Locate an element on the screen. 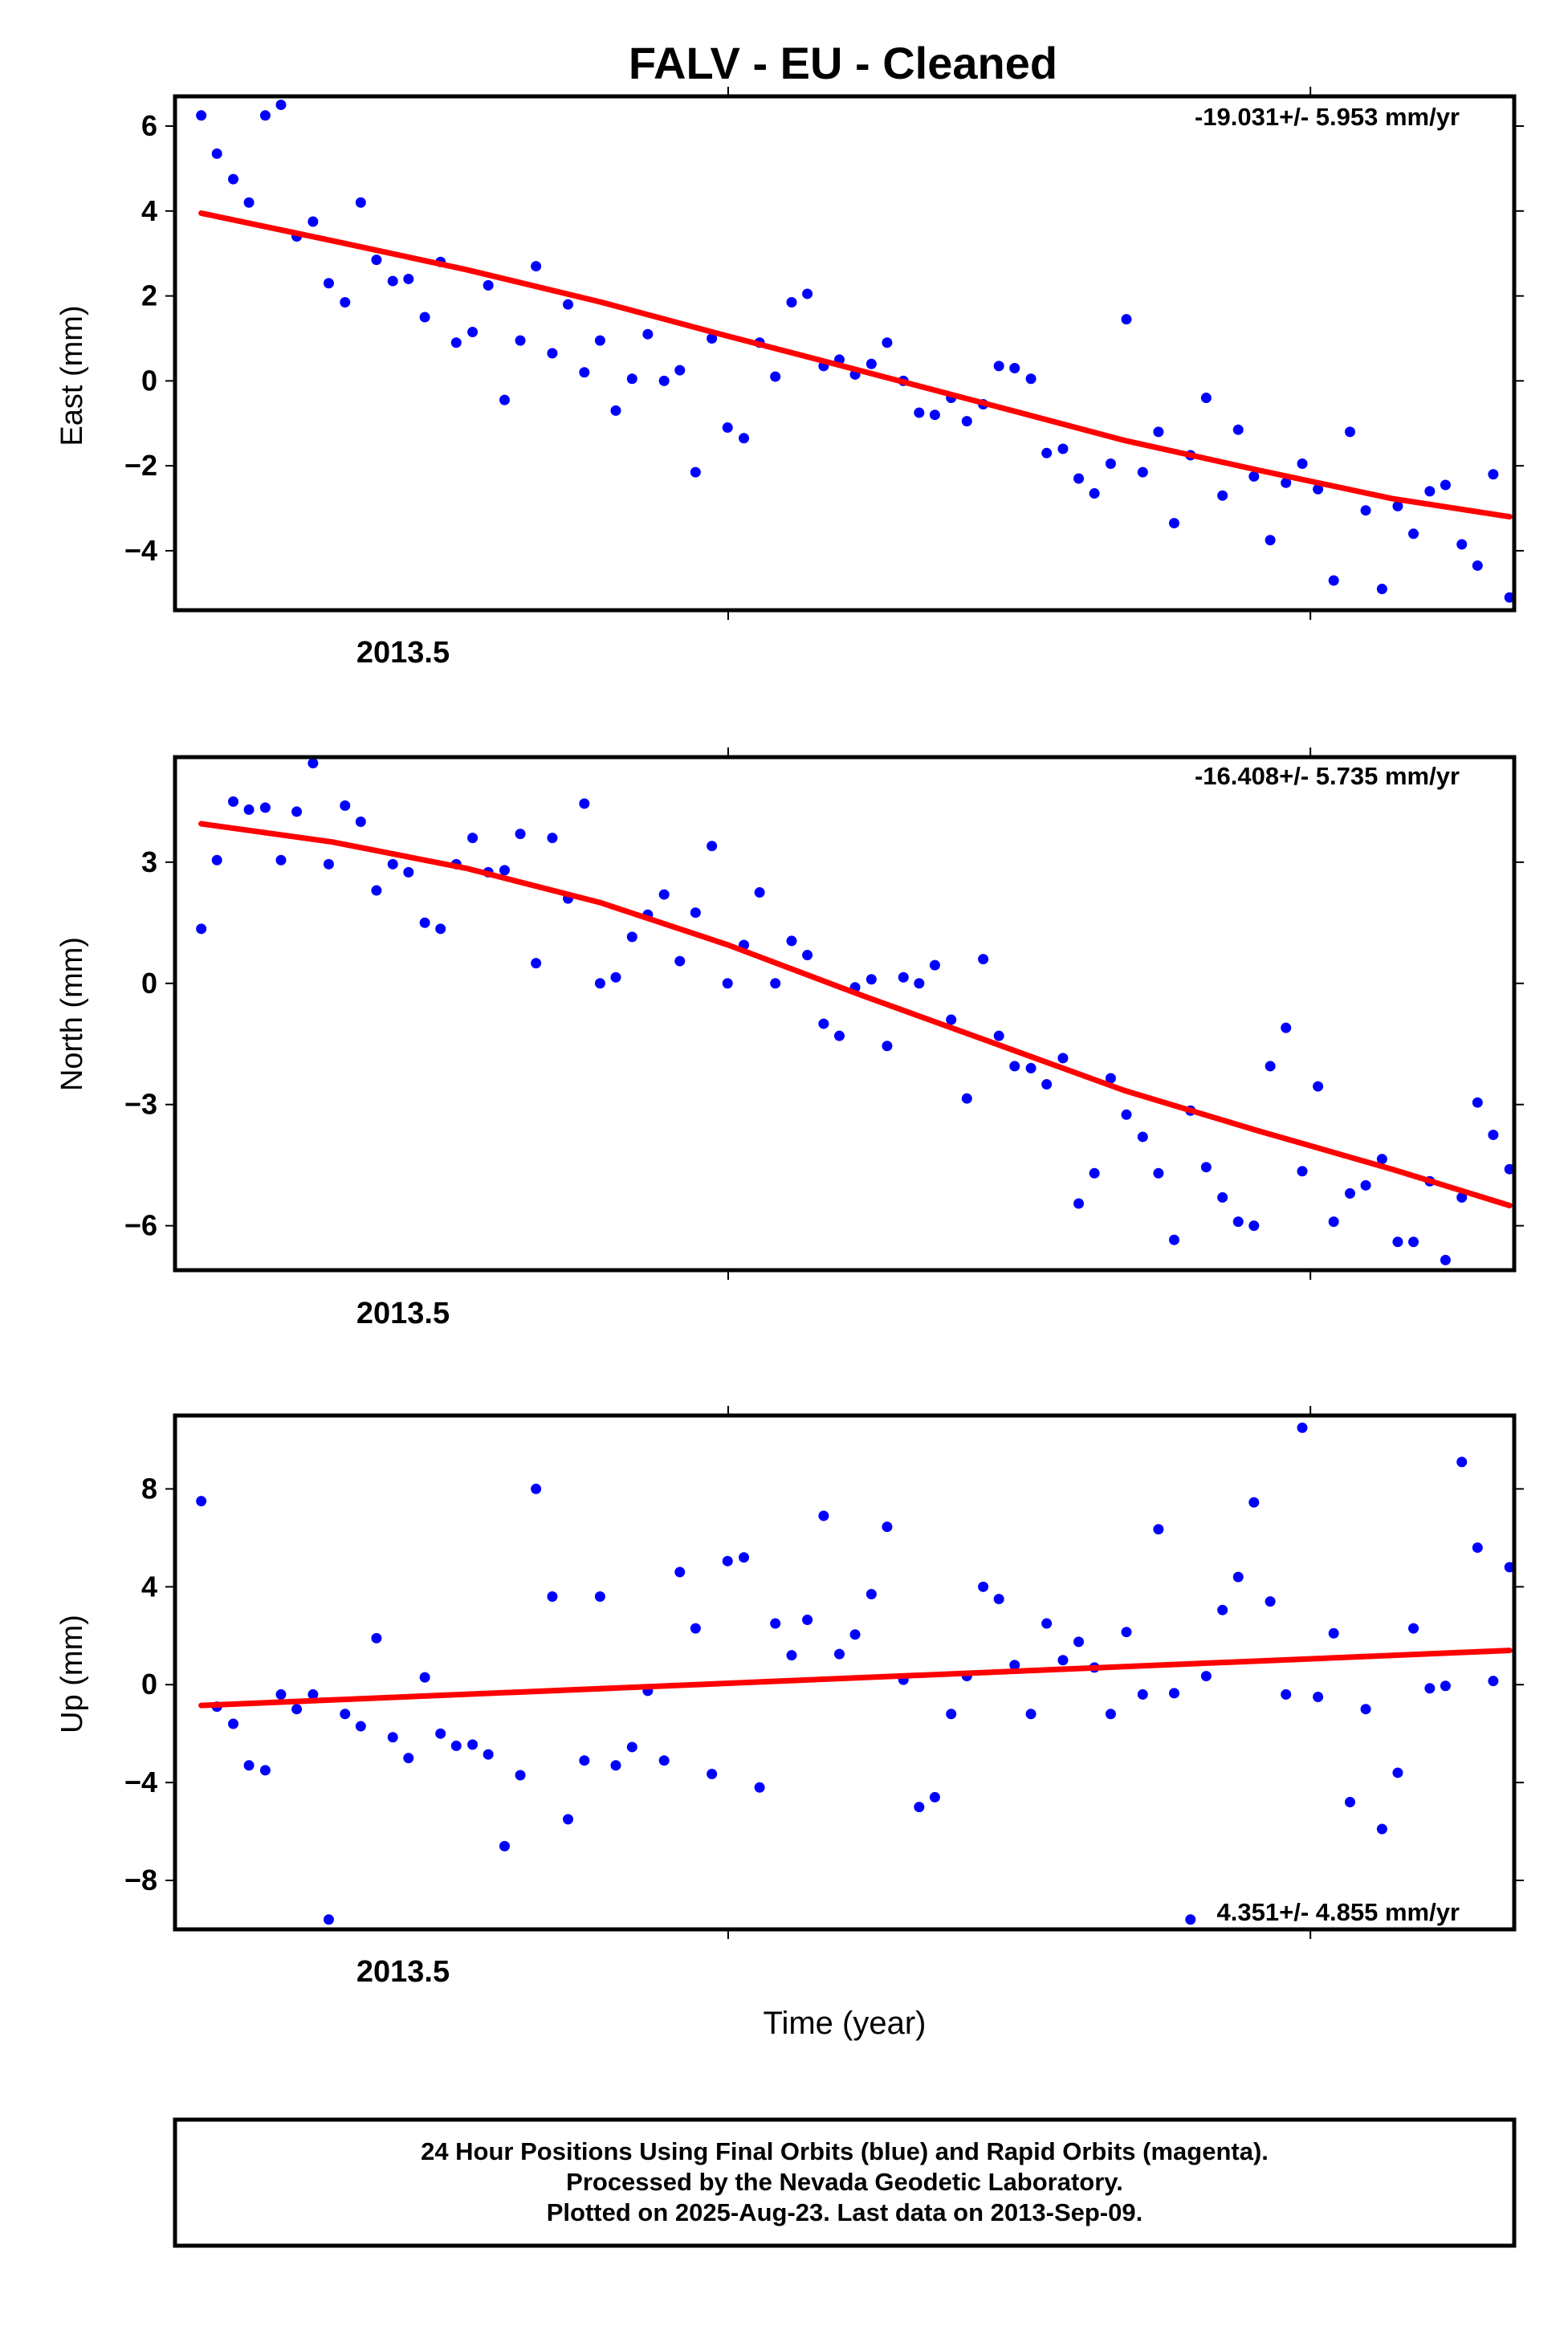 The width and height of the screenshot is (1568, 2330). north-fit-line is located at coordinates (855, 1014).